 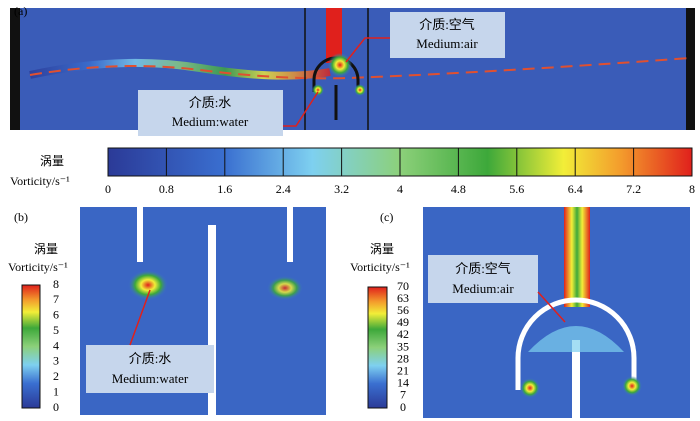 I want to click on colorbar-tick-label: 49, so click(x=403, y=322).